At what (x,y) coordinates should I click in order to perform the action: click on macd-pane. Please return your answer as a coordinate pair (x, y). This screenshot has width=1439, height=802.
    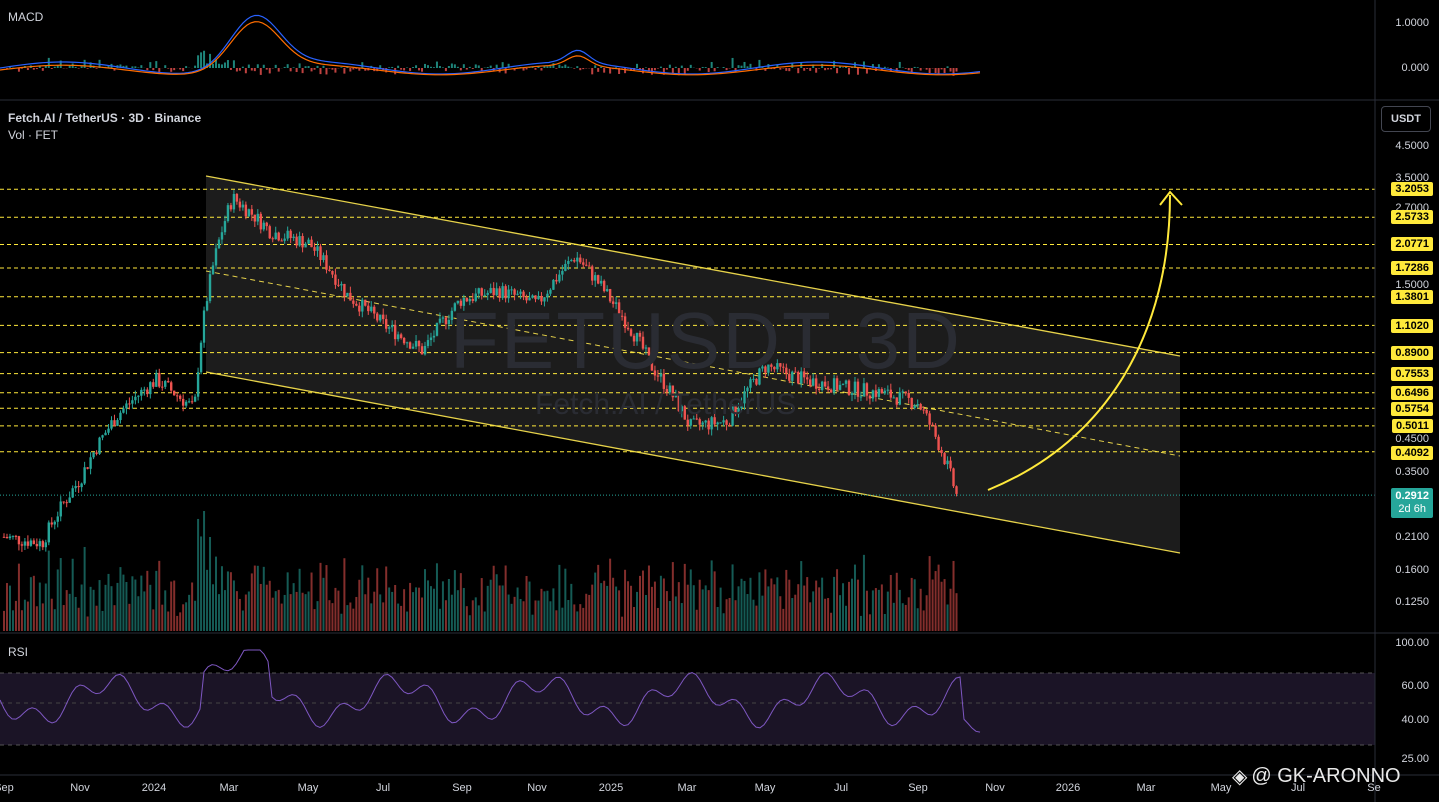
    Looking at the image, I should click on (490, 45).